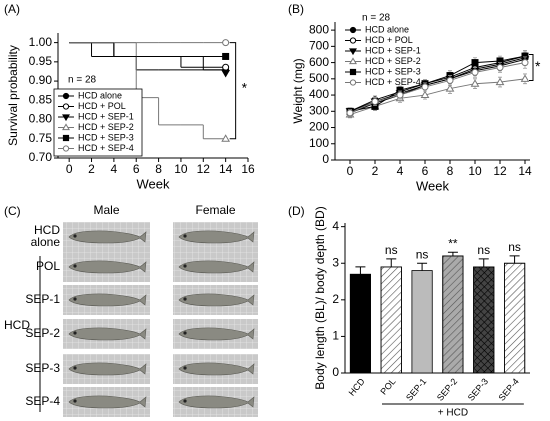 This screenshot has width=550, height=421. What do you see at coordinates (357, 387) in the screenshot?
I see `x-tick-label: HCD` at bounding box center [357, 387].